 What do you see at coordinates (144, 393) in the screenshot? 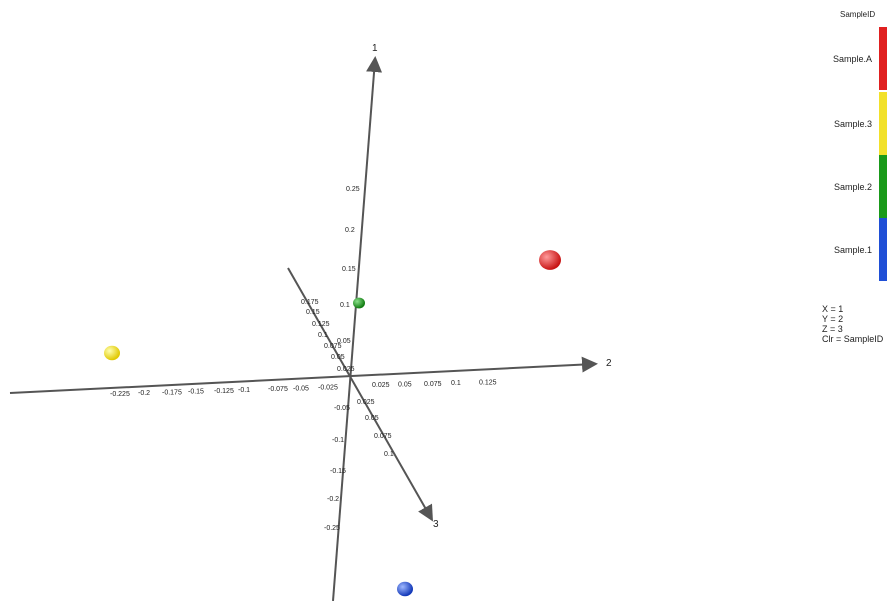
I see `axis-2-tick-label: -0.2` at bounding box center [144, 393].